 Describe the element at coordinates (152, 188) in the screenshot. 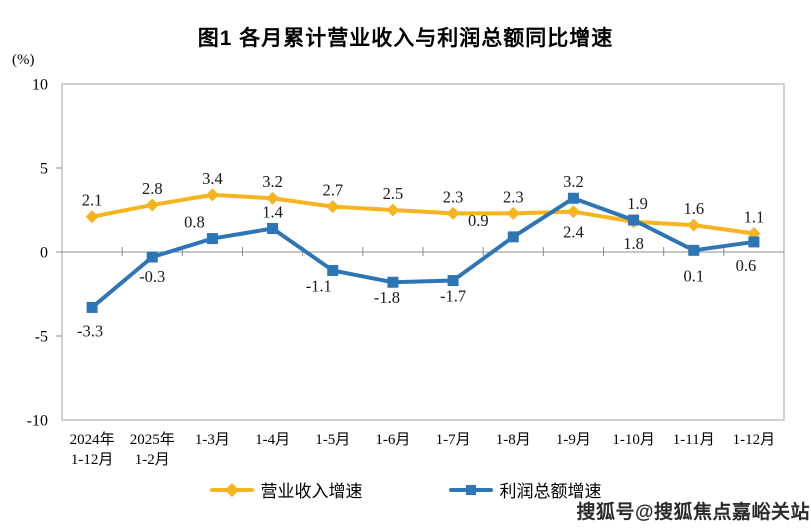

I see `data-label: 2.8` at that location.